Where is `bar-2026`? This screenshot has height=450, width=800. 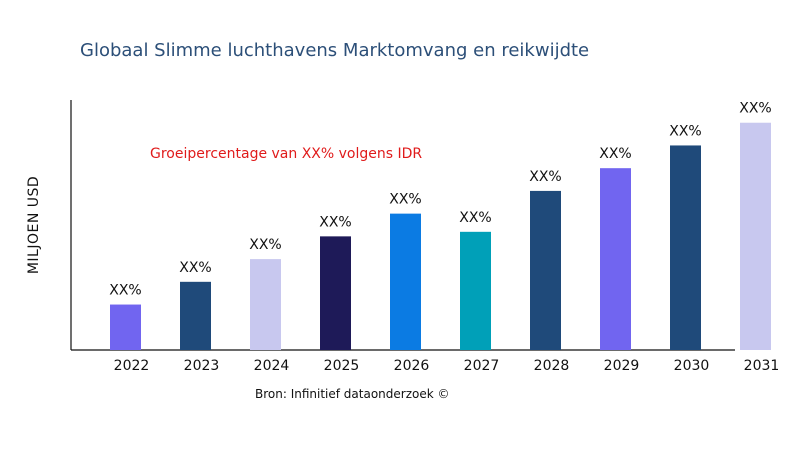 bar-2026 is located at coordinates (405, 281).